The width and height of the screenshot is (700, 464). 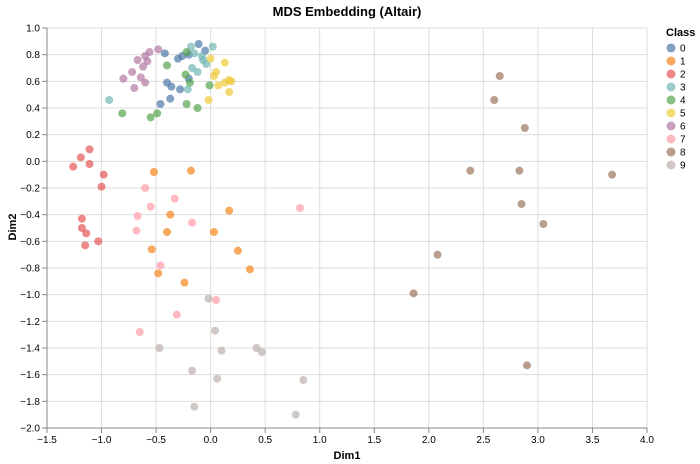 I want to click on y-tick-label: 0.2, so click(x=33, y=135).